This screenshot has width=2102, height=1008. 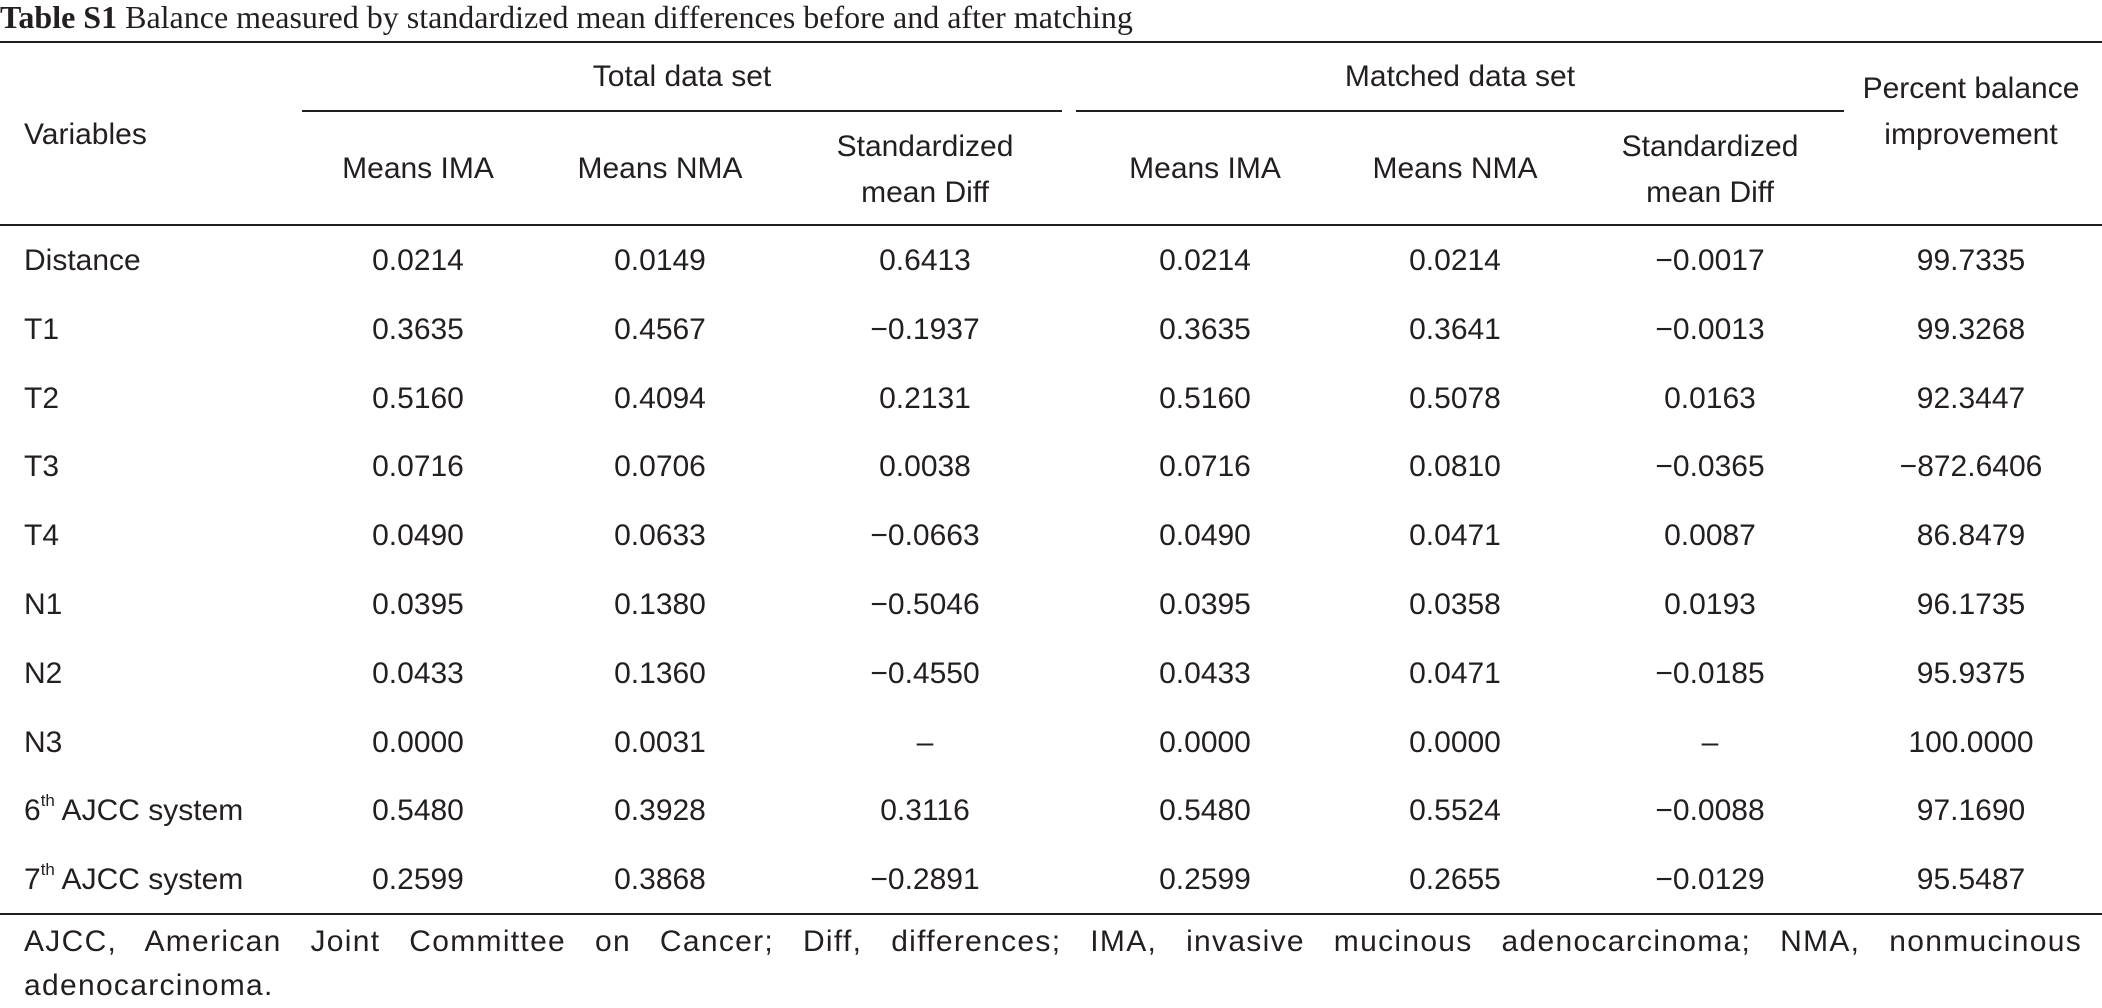 I want to click on variable-label: Distance, so click(x=82, y=260).